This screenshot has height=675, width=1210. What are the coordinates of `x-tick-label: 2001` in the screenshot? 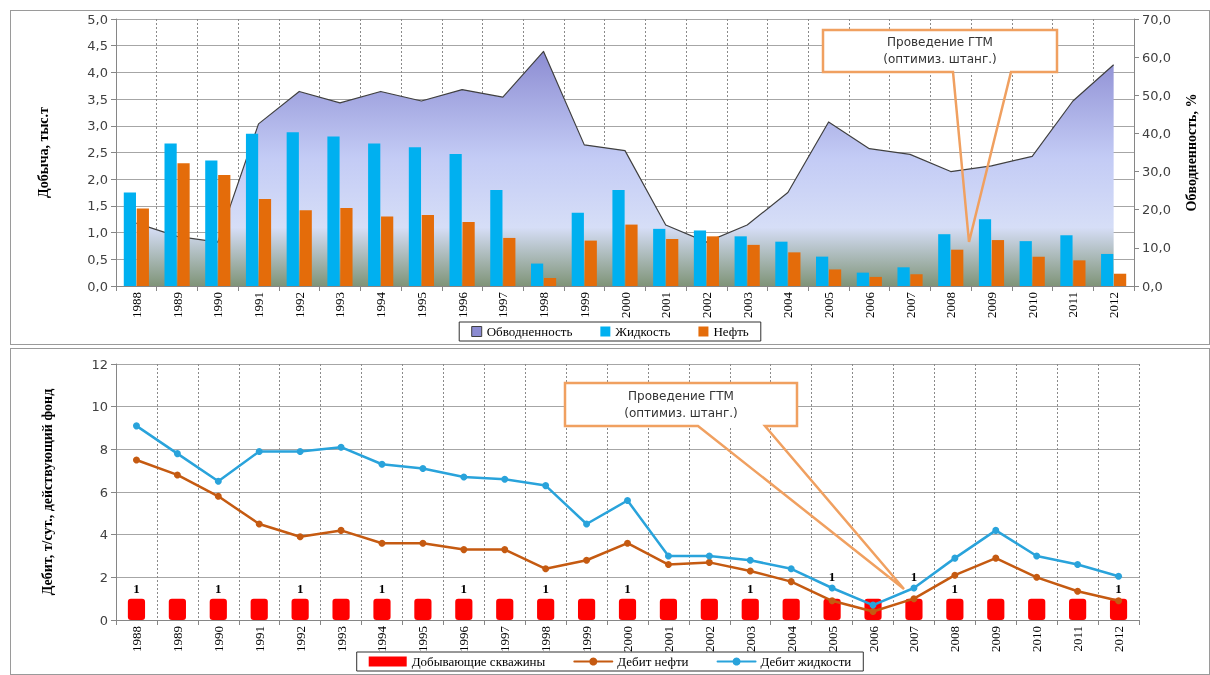 It's located at (666, 305).